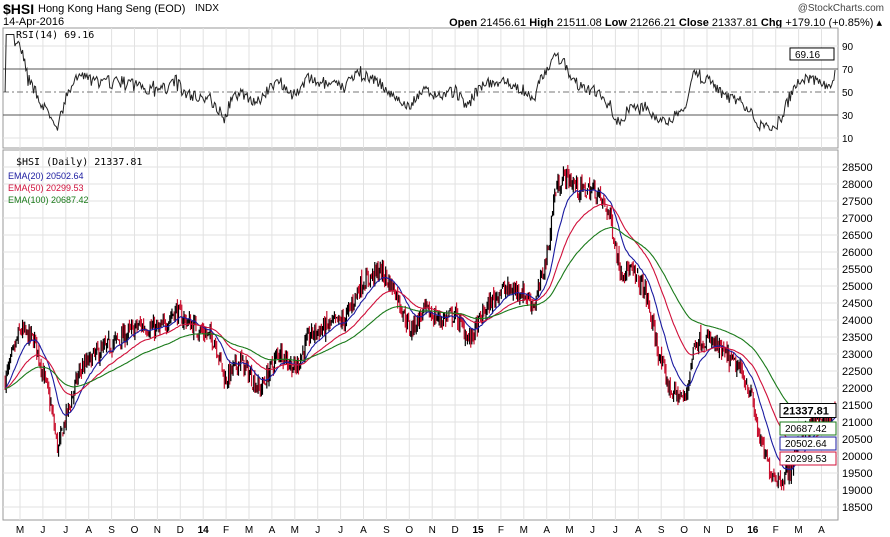 This screenshot has height=537, width=890. Describe the element at coordinates (857, 168) in the screenshot. I see `y-tick-label: 28500` at that location.